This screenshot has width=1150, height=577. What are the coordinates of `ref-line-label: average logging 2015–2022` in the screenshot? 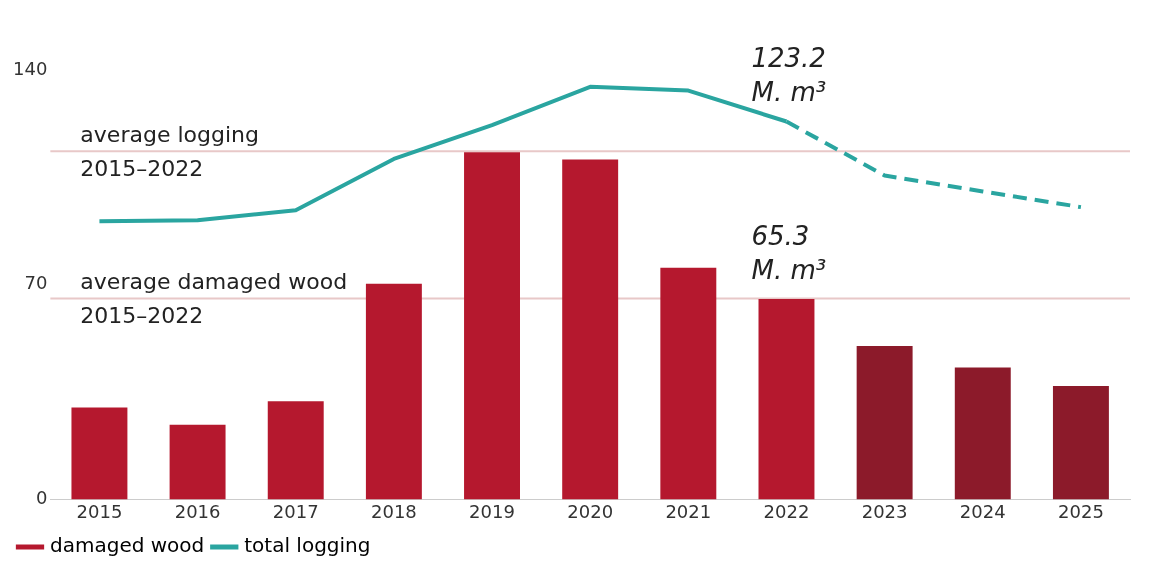 It's located at (169, 151).